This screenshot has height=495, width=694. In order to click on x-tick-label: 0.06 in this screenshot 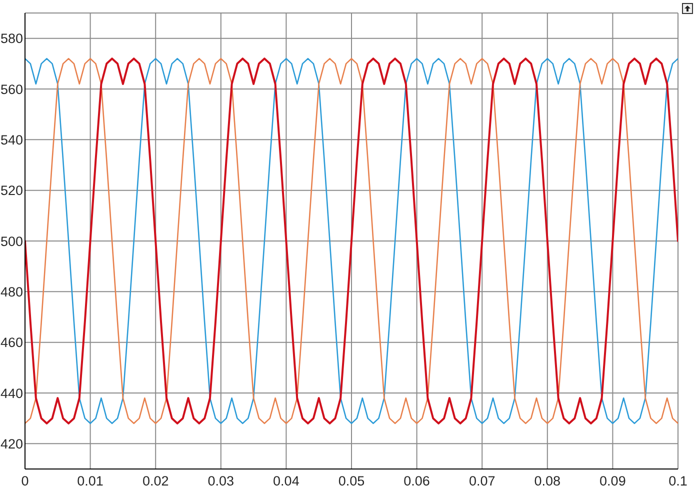, I will do `click(417, 481)`.